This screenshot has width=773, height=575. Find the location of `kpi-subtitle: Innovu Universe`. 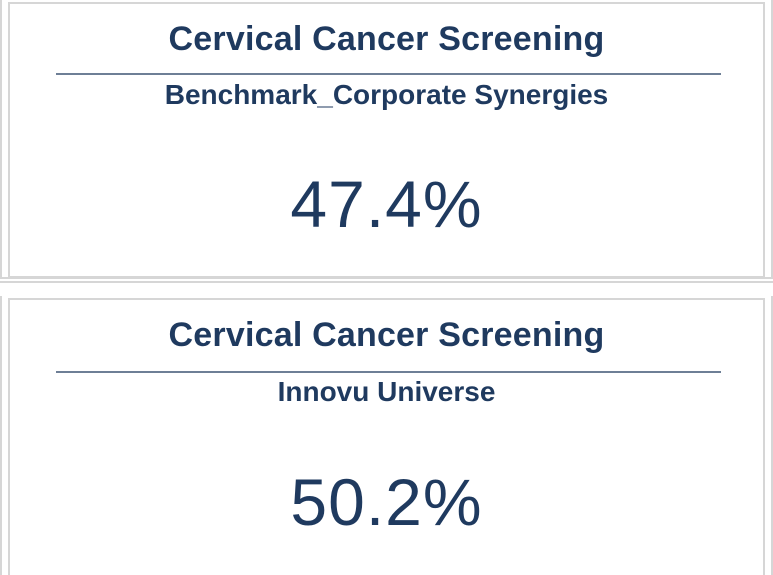

kpi-subtitle: Innovu Universe is located at coordinates (386, 391).